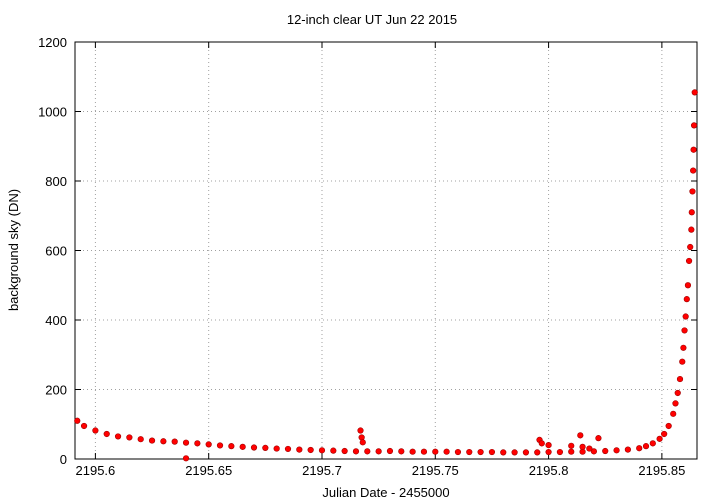  What do you see at coordinates (96, 470) in the screenshot?
I see `x-tick-label: 2195.6` at bounding box center [96, 470].